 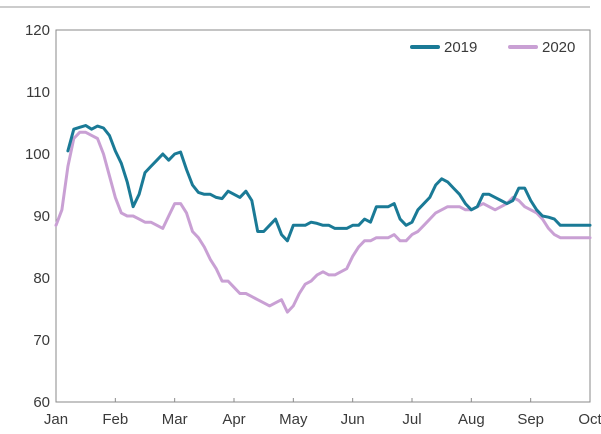 What do you see at coordinates (530, 419) in the screenshot?
I see `x-tick-label: Sep` at bounding box center [530, 419].